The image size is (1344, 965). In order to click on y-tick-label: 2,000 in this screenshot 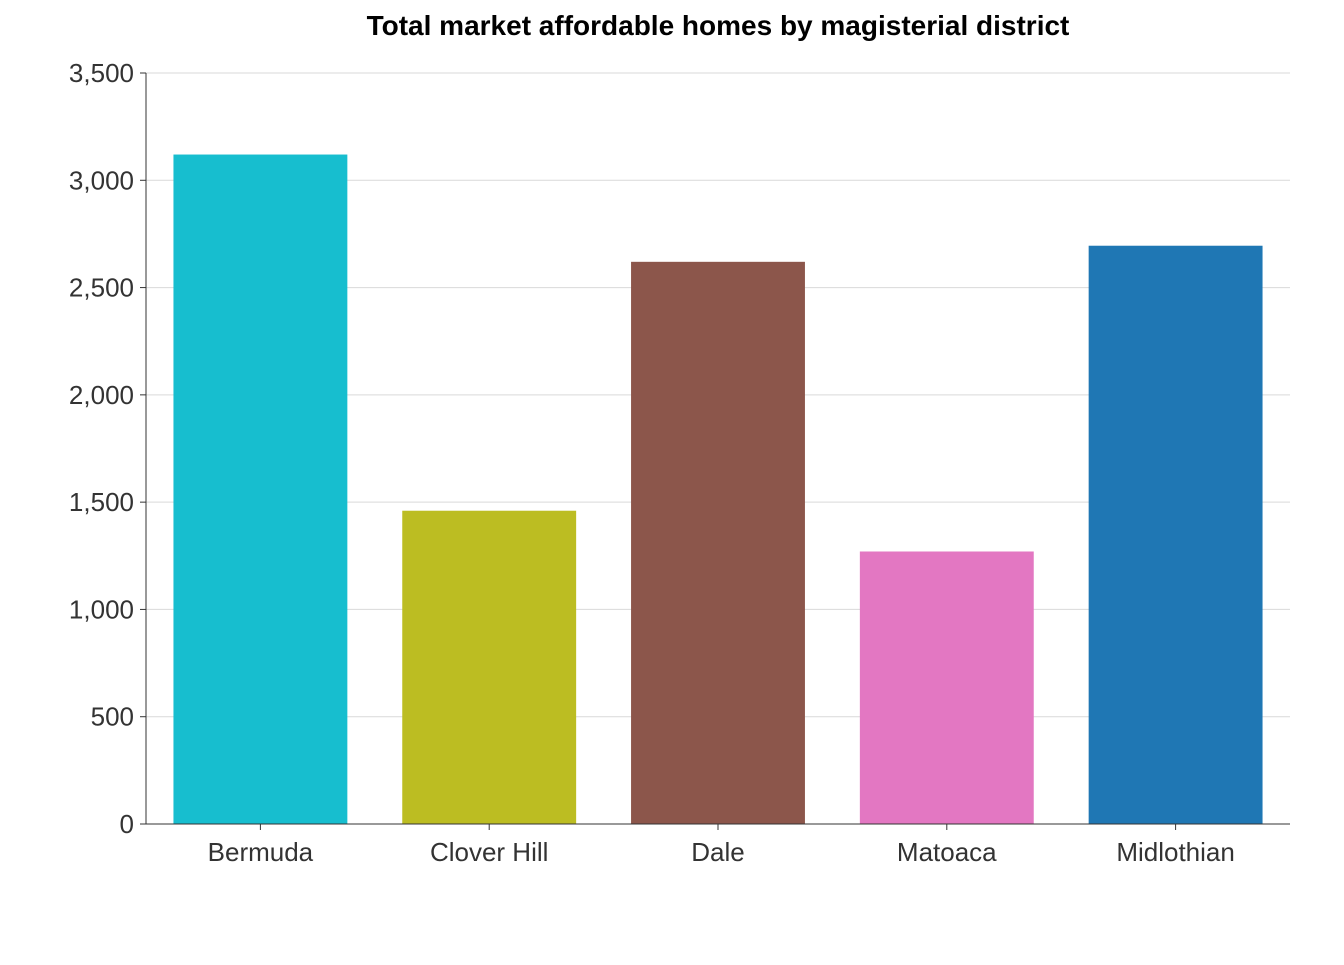, I will do `click(101, 395)`.